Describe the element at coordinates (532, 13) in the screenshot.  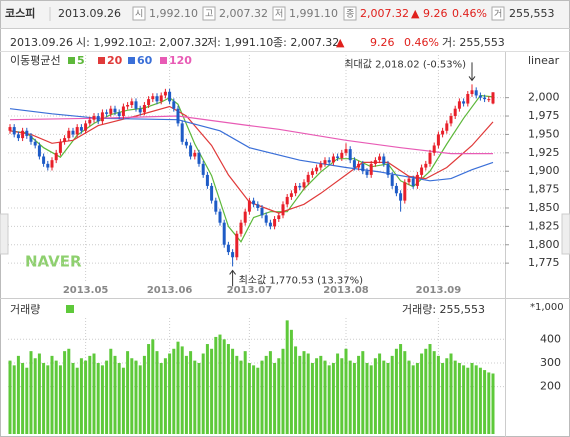
I see `volume: 255,553` at that location.